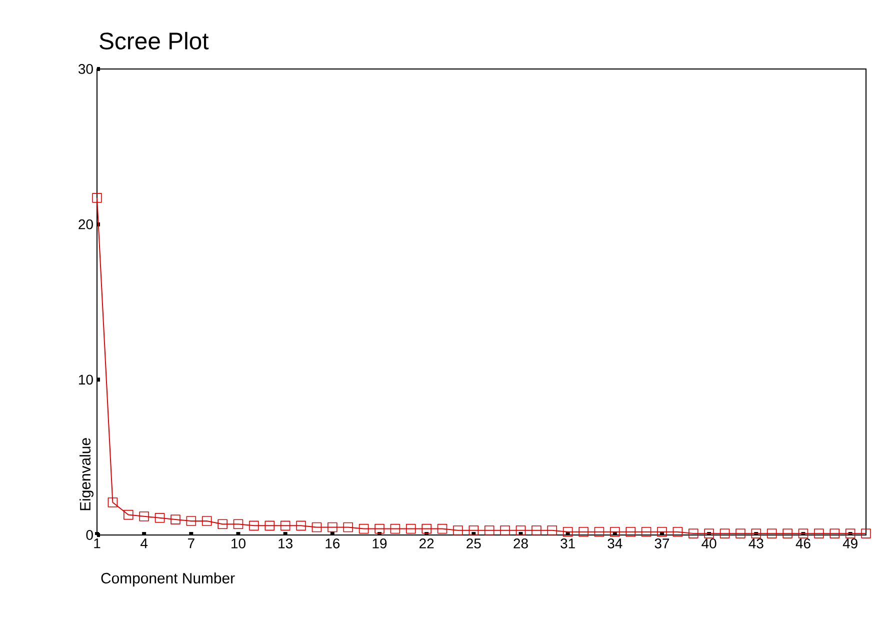 This screenshot has height=625, width=881. Describe the element at coordinates (191, 543) in the screenshot. I see `x-tick-label: 7` at that location.